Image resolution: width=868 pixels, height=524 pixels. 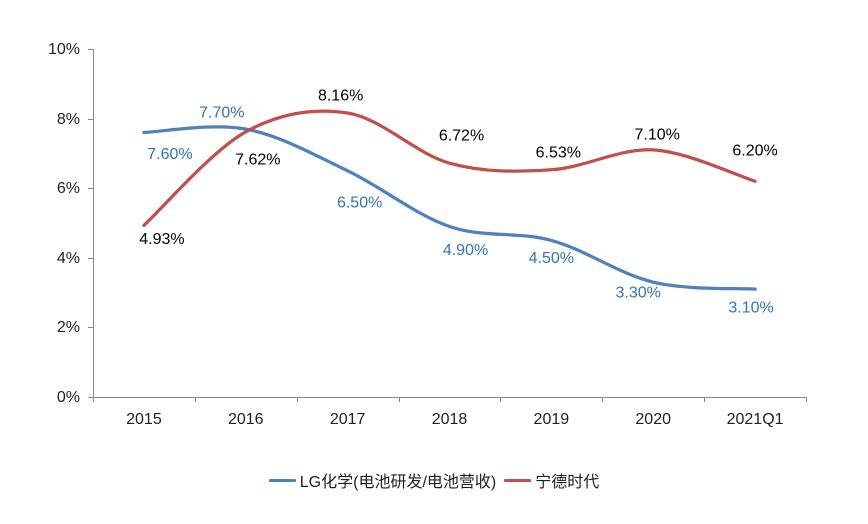 I want to click on y-axis-label: 10%, so click(x=64, y=49).